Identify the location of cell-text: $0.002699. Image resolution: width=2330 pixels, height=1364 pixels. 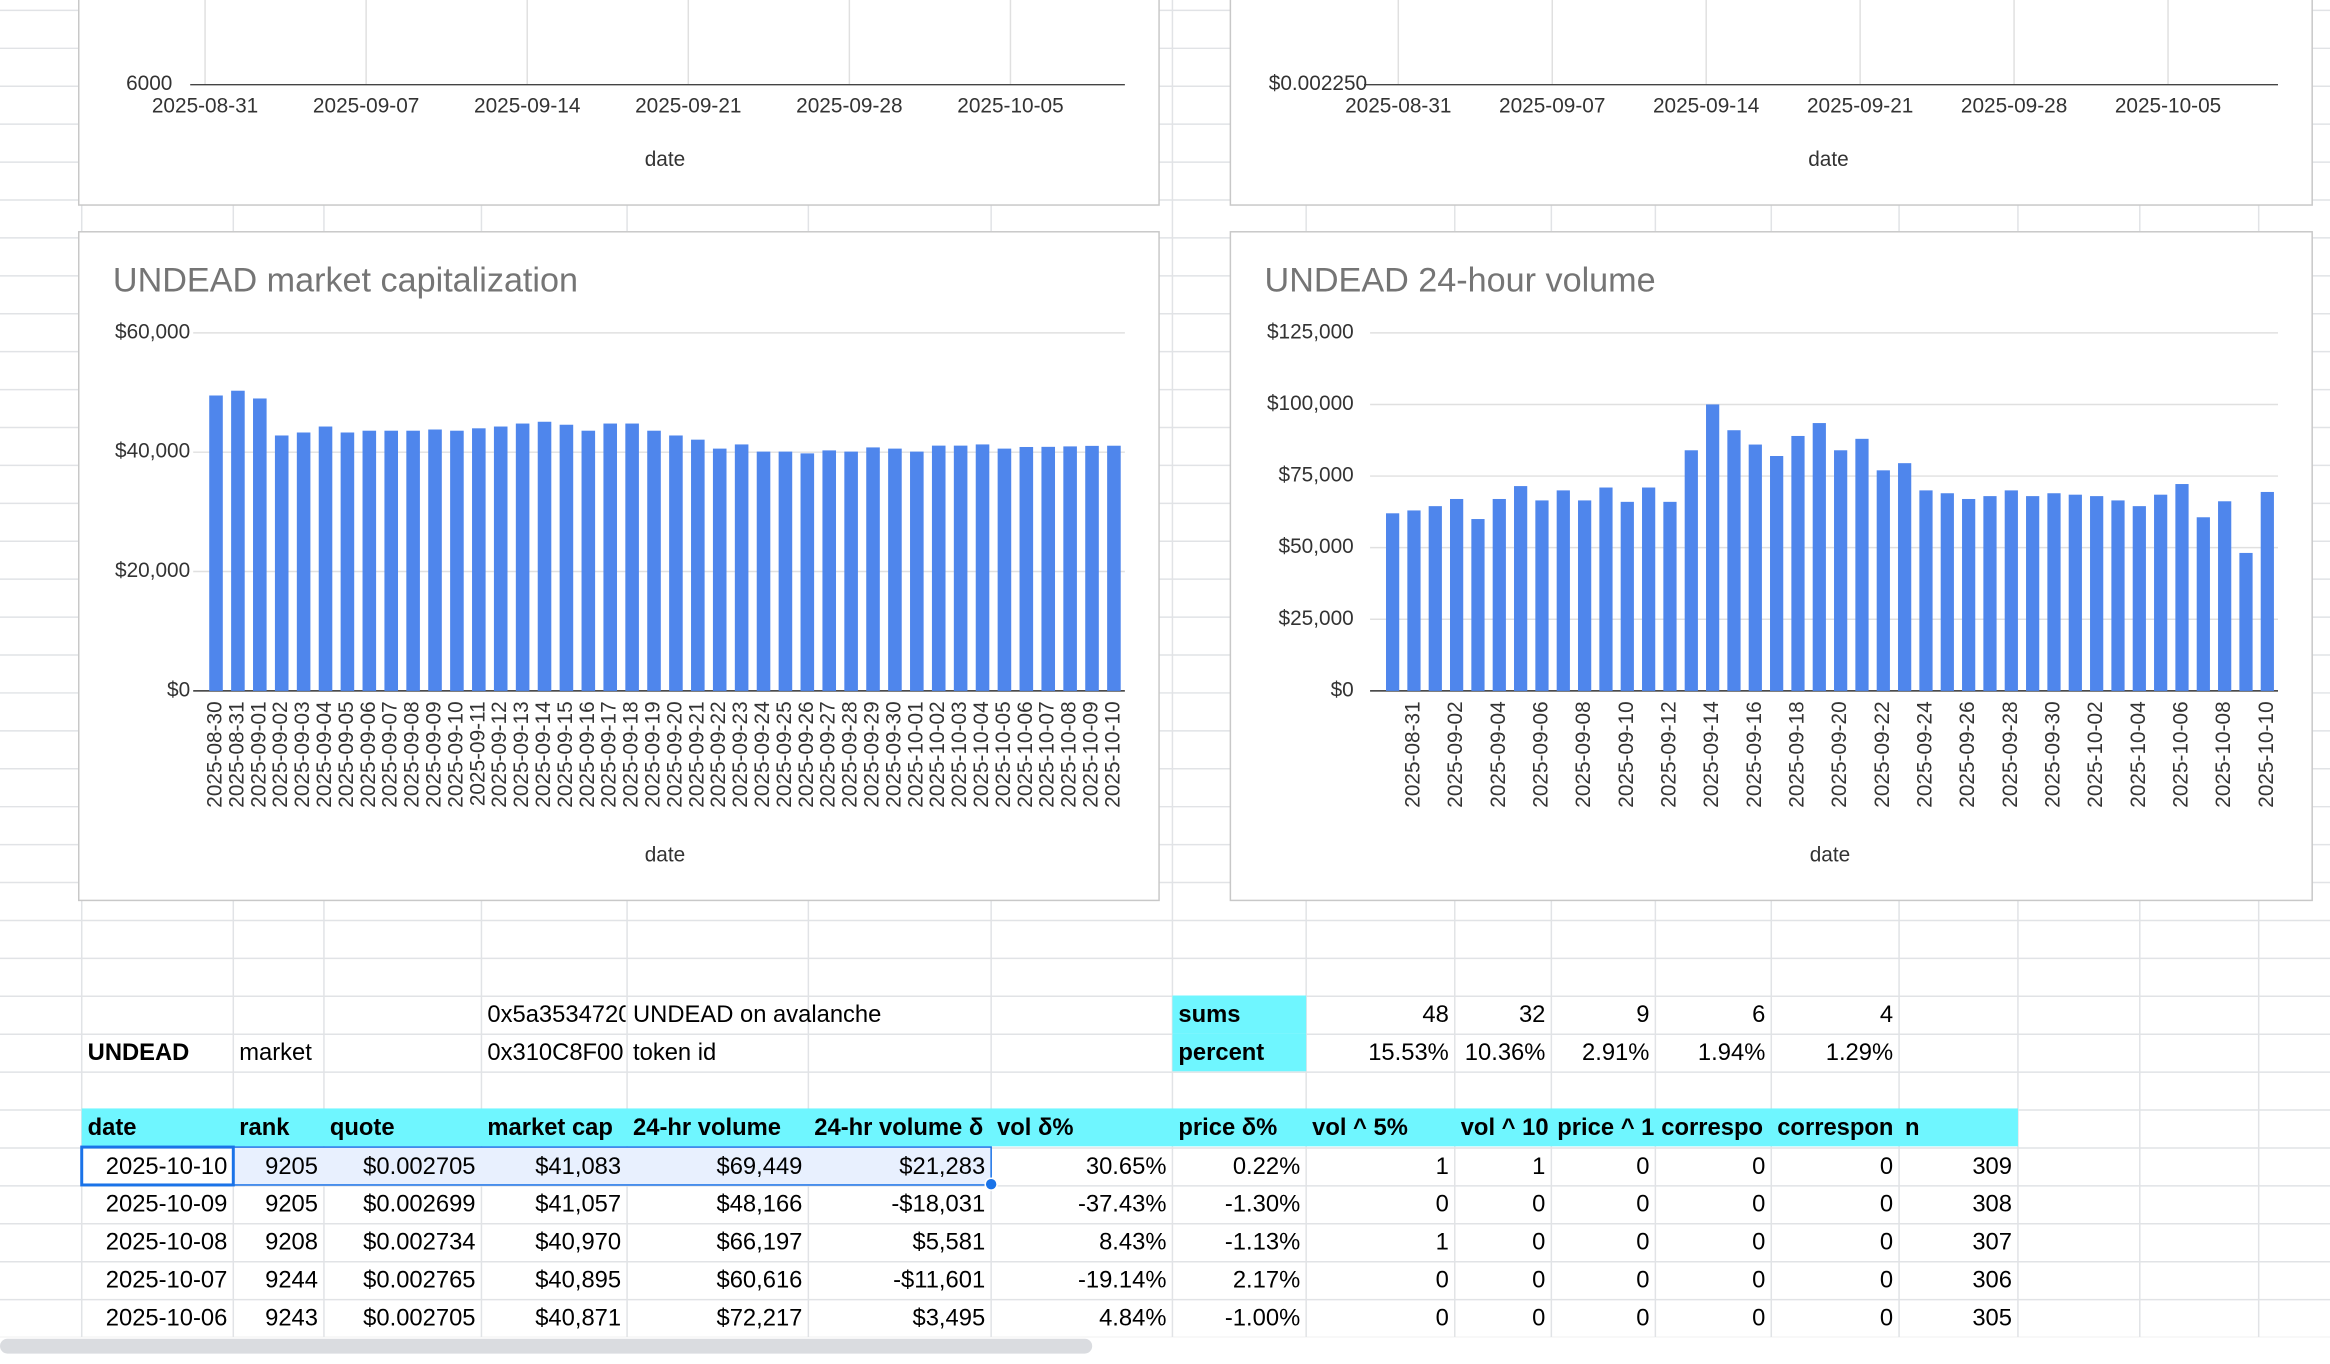
(419, 1204).